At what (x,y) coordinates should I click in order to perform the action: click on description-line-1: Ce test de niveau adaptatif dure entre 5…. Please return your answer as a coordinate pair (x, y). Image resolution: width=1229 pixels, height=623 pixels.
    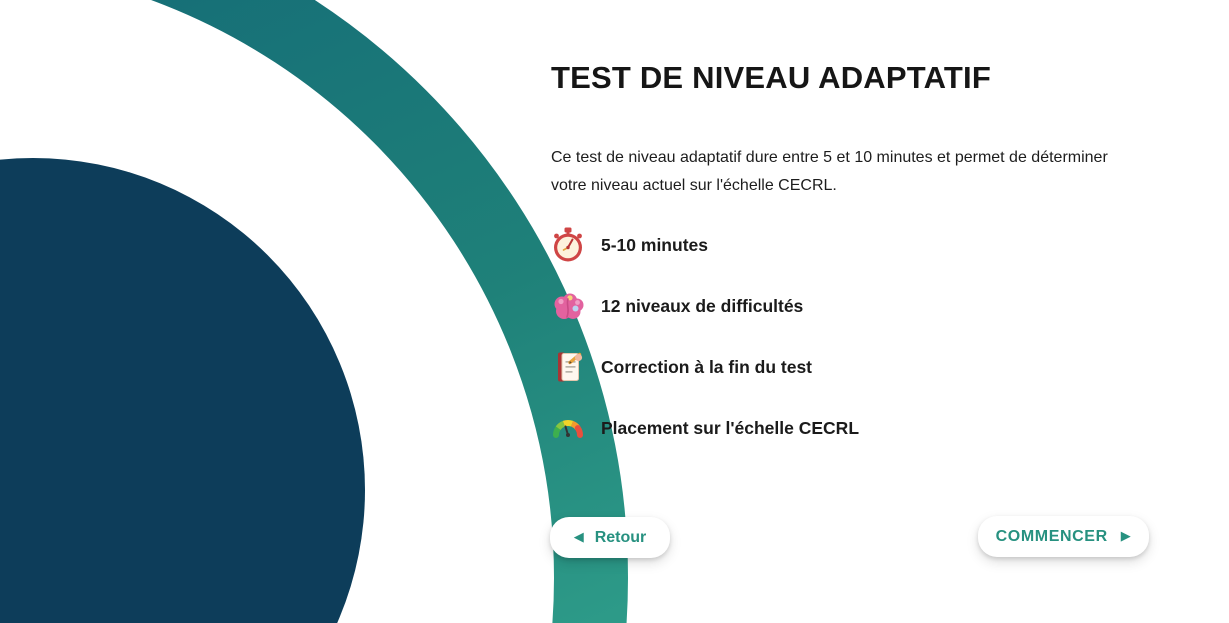
    Looking at the image, I should click on (829, 157).